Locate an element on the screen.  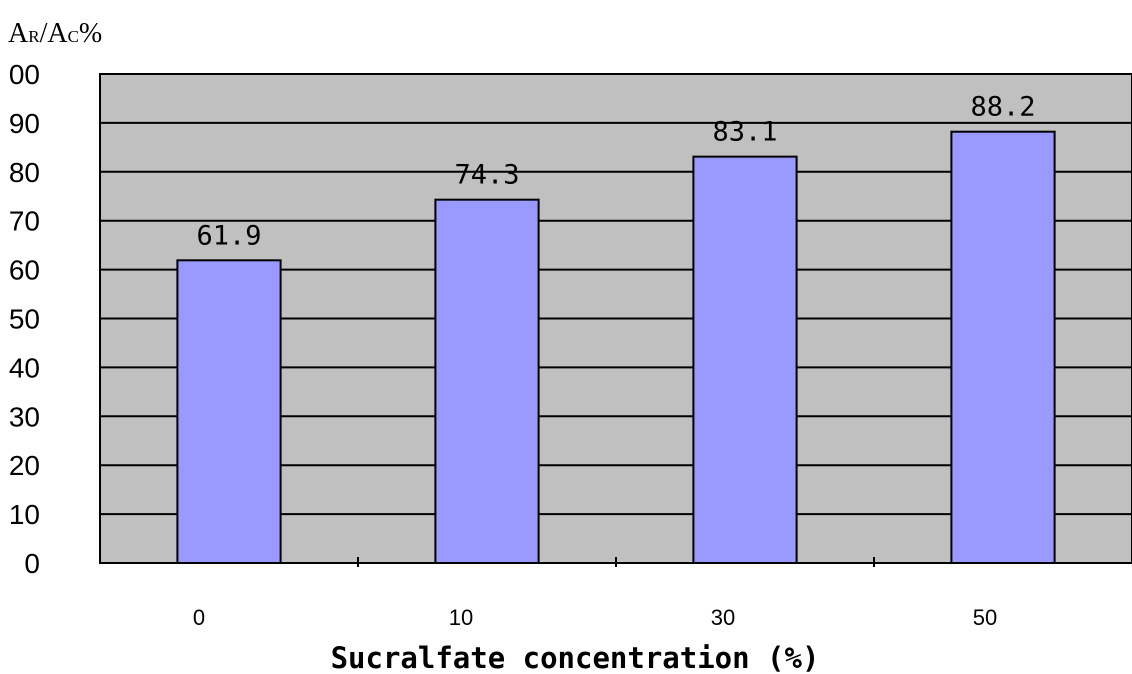
data-label: 61.9 is located at coordinates (228, 235).